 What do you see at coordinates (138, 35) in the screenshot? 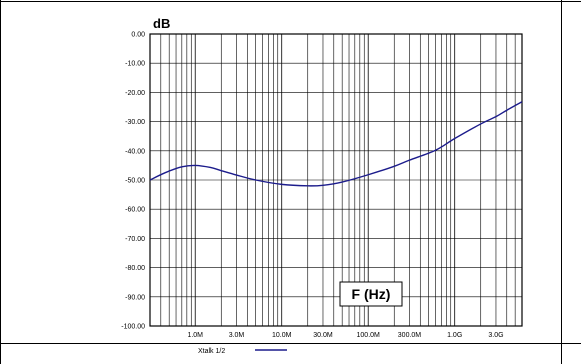
I see `y-tick-label: 0.00` at bounding box center [138, 35].